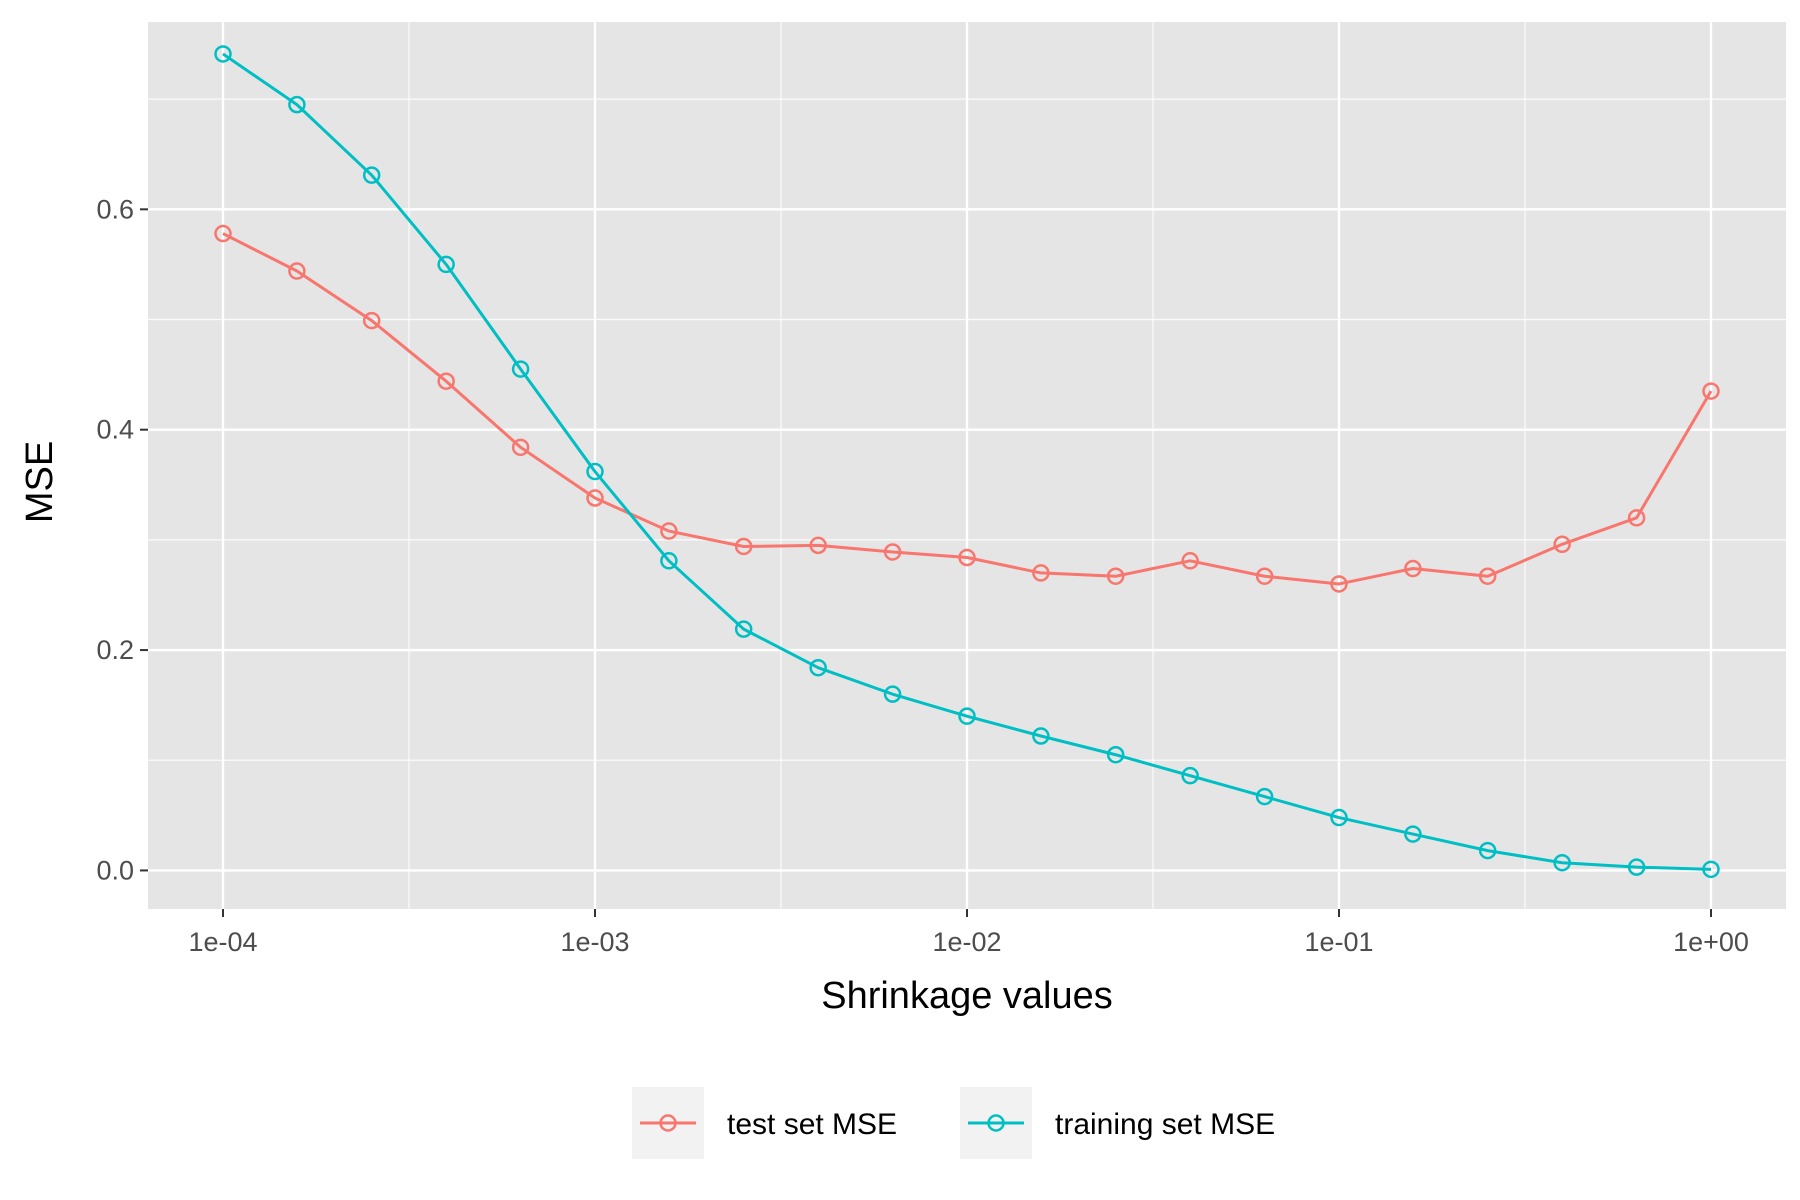  Describe the element at coordinates (222, 942) in the screenshot. I see `x-tick-label: 1e-04` at that location.